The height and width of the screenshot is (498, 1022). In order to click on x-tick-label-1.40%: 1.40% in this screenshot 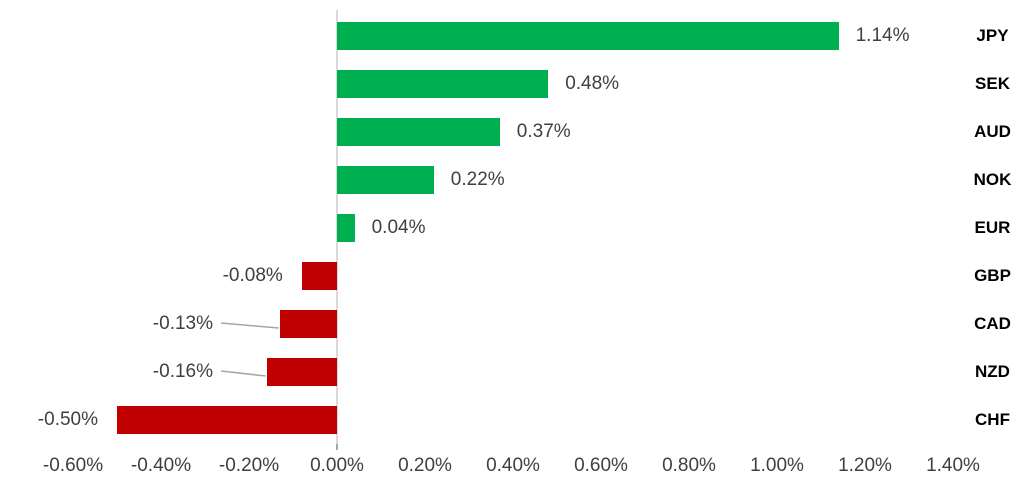, I will do `click(953, 465)`.